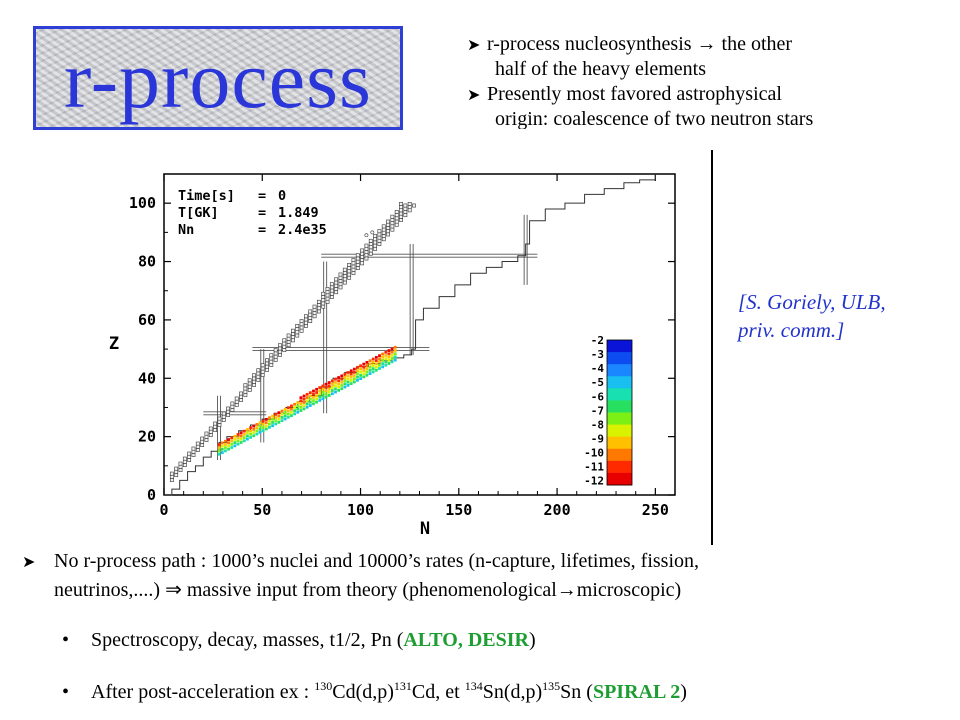  Describe the element at coordinates (262, 510) in the screenshot. I see `x-tick-label: 50` at that location.